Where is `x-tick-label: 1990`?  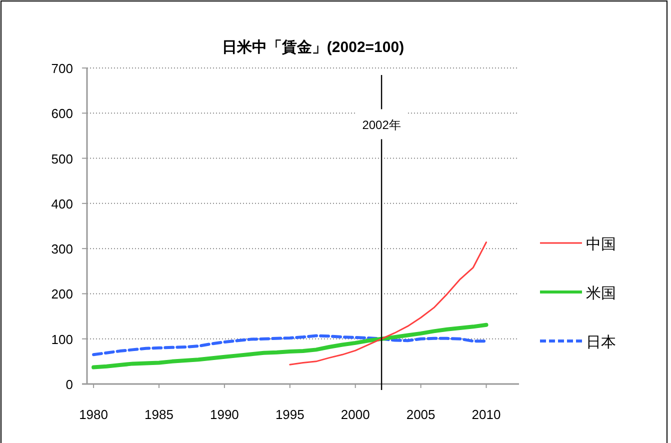
x-tick-label: 1990 is located at coordinates (224, 414).